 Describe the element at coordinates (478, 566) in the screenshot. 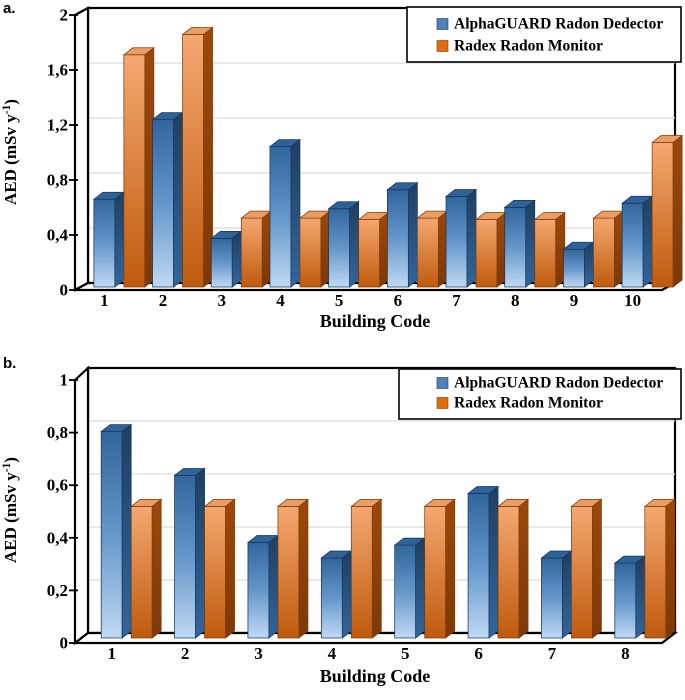

I see `bar-b-s1-c6-front` at that location.